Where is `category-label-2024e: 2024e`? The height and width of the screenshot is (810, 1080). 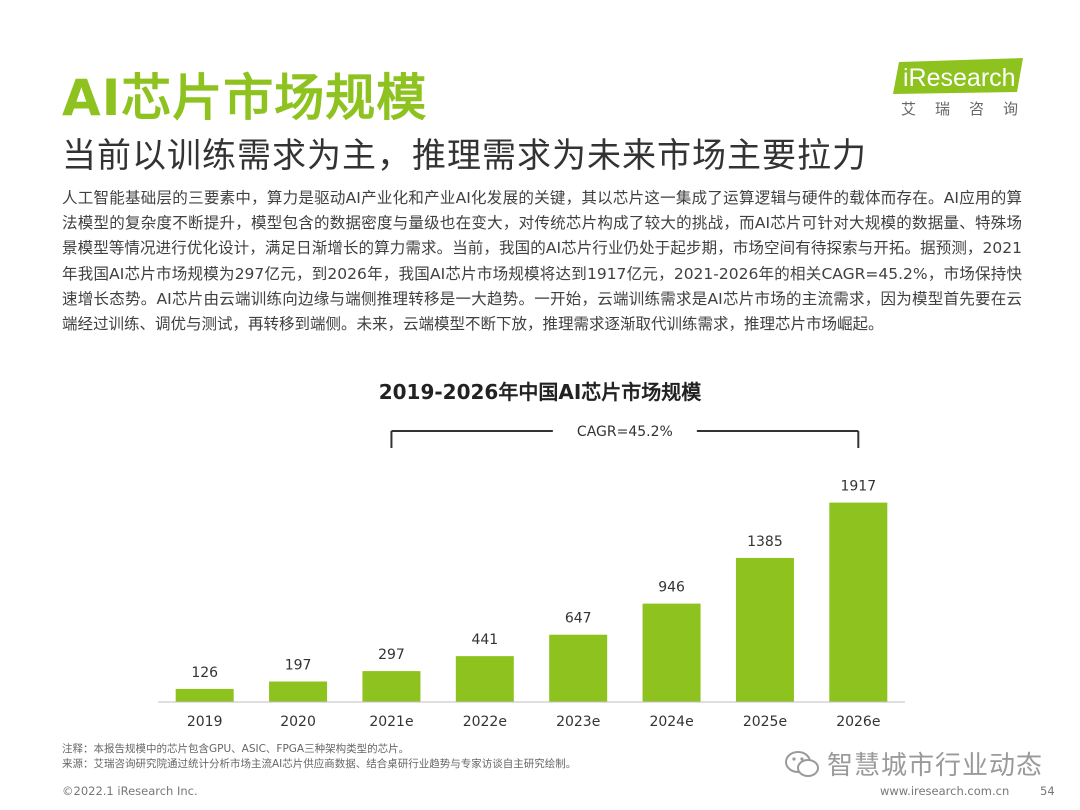
category-label-2024e: 2024e is located at coordinates (671, 722).